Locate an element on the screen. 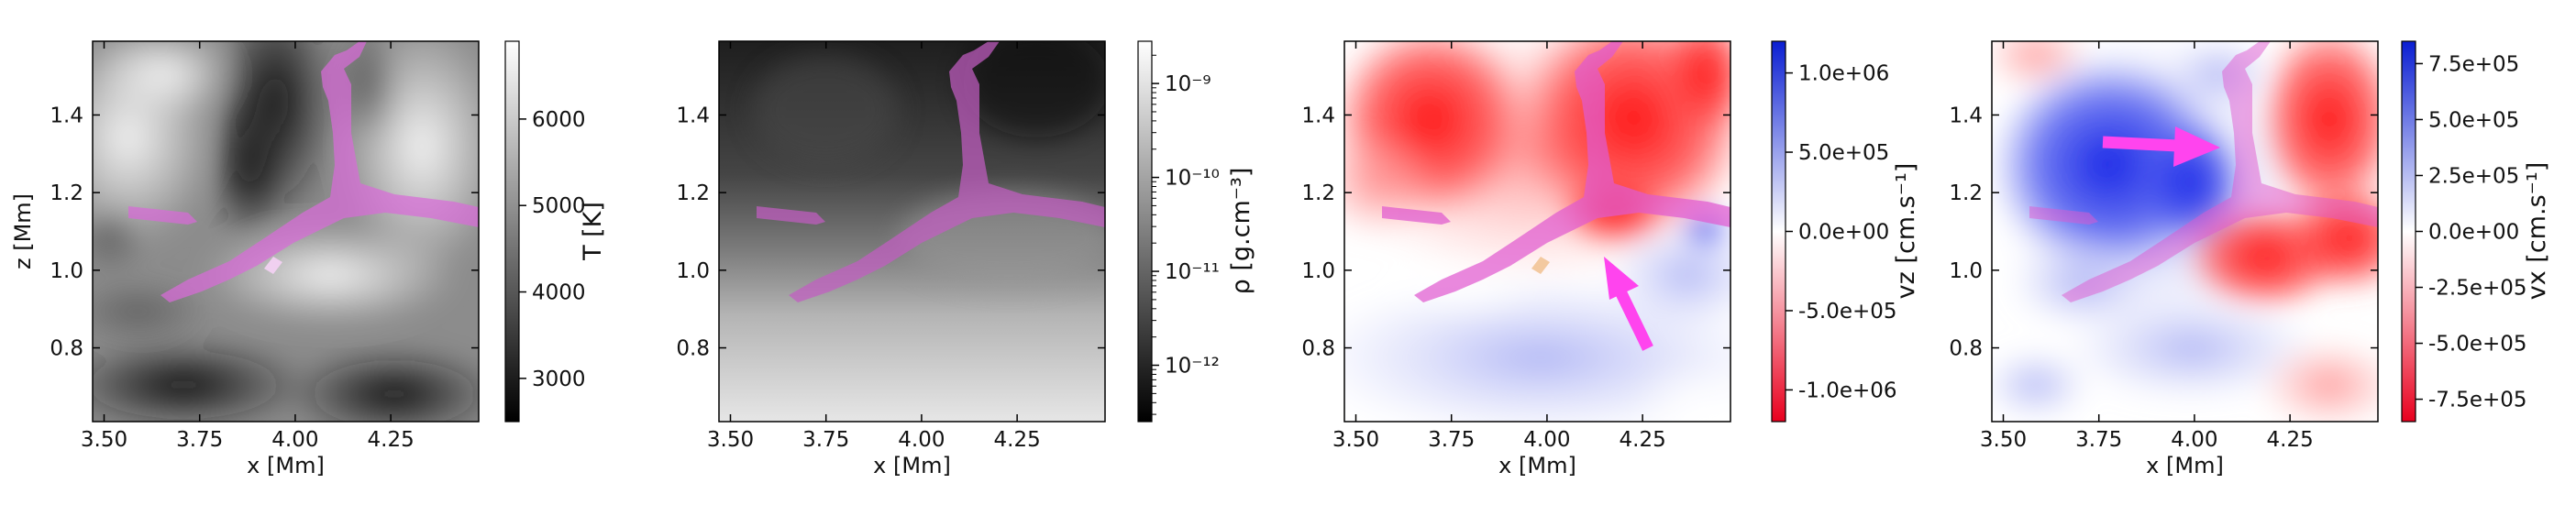  temperature-heatmap is located at coordinates (286, 231).